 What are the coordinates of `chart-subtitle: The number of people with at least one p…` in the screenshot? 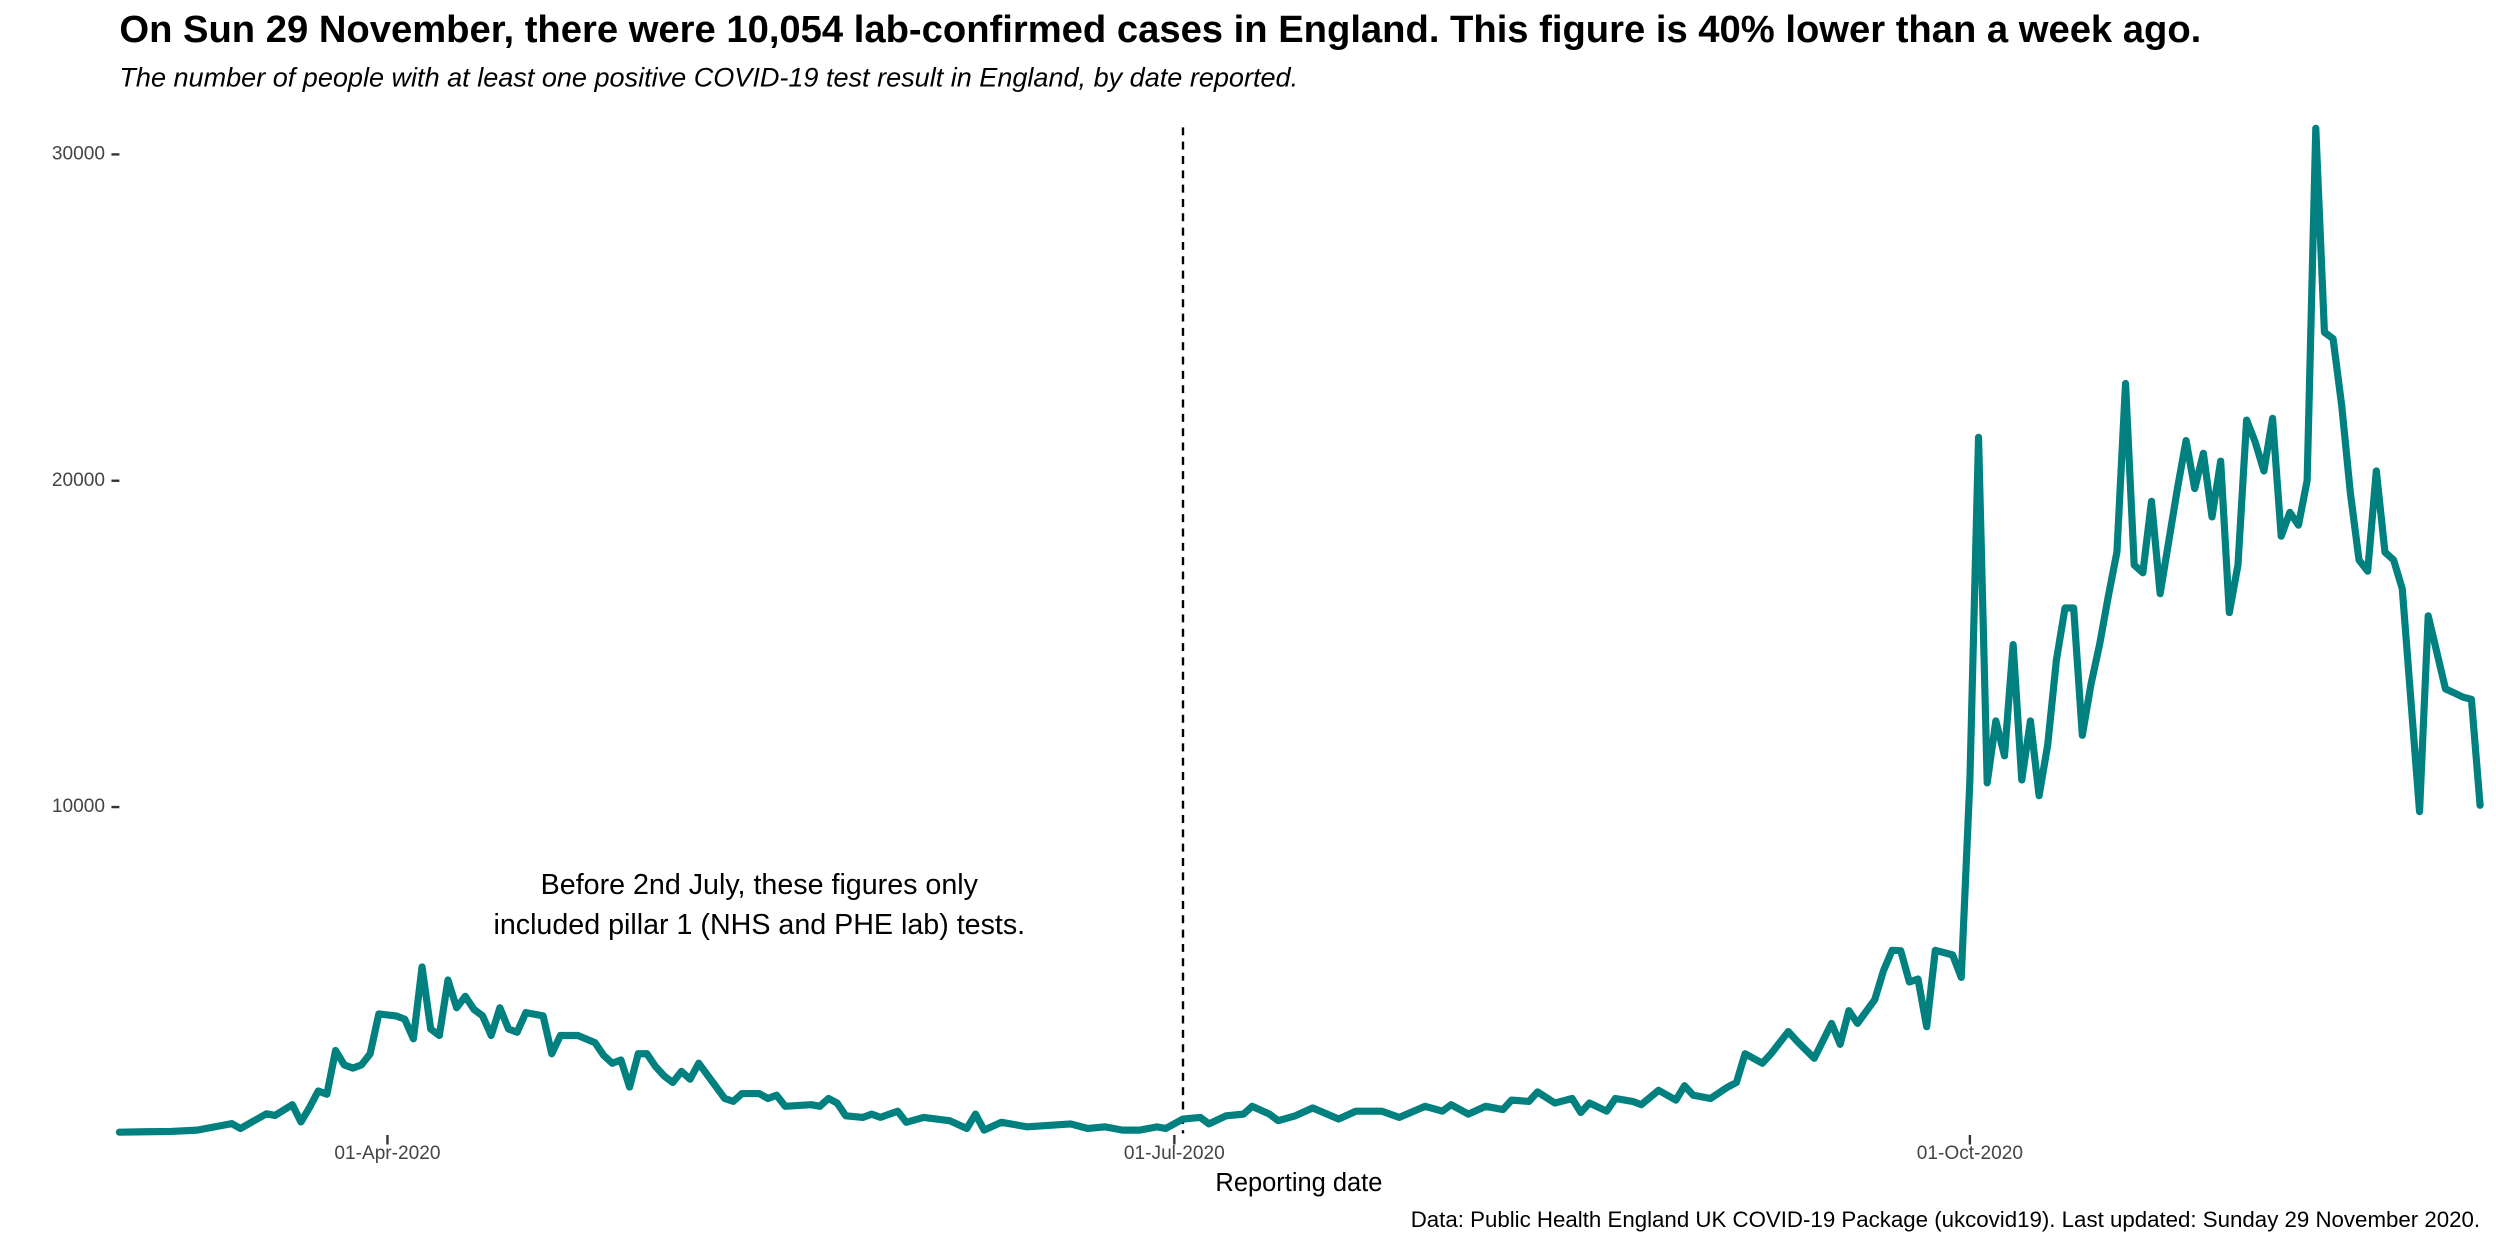 It's located at (708, 78).